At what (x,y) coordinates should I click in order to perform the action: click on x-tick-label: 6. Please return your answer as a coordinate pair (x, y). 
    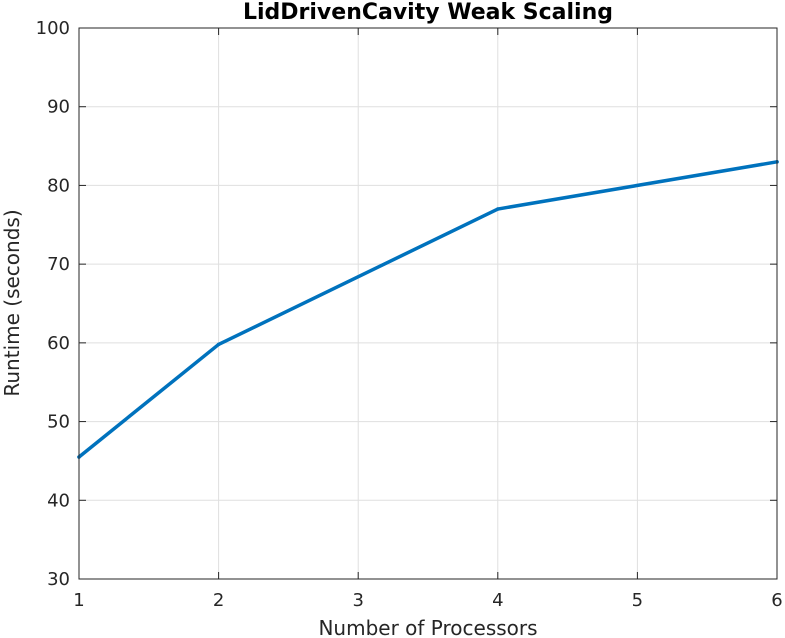
    Looking at the image, I should click on (776, 600).